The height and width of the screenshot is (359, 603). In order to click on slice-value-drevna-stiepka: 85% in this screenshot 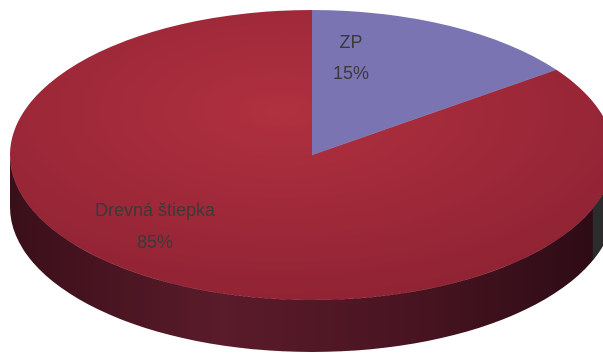, I will do `click(155, 242)`.